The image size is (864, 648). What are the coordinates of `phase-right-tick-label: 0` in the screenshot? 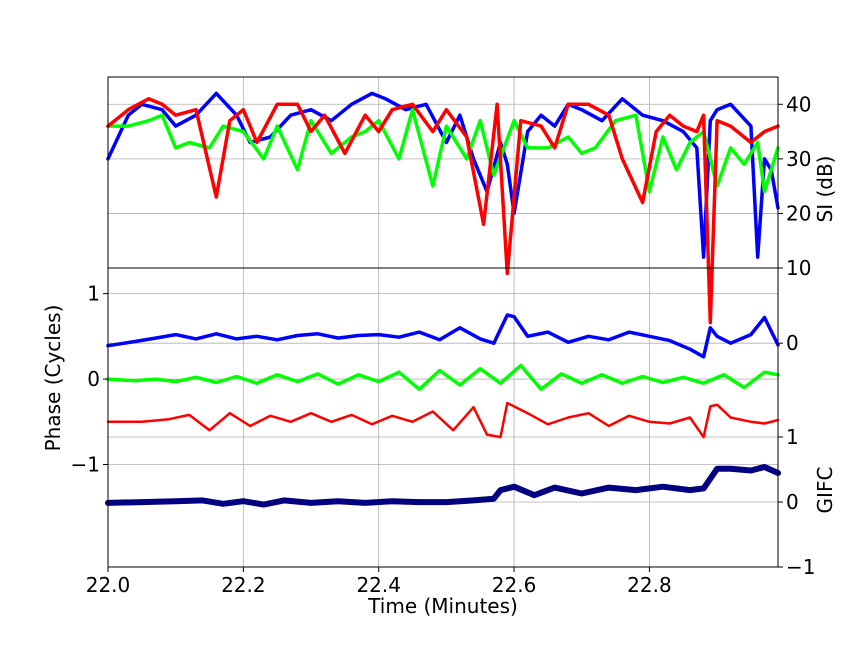 It's located at (792, 343).